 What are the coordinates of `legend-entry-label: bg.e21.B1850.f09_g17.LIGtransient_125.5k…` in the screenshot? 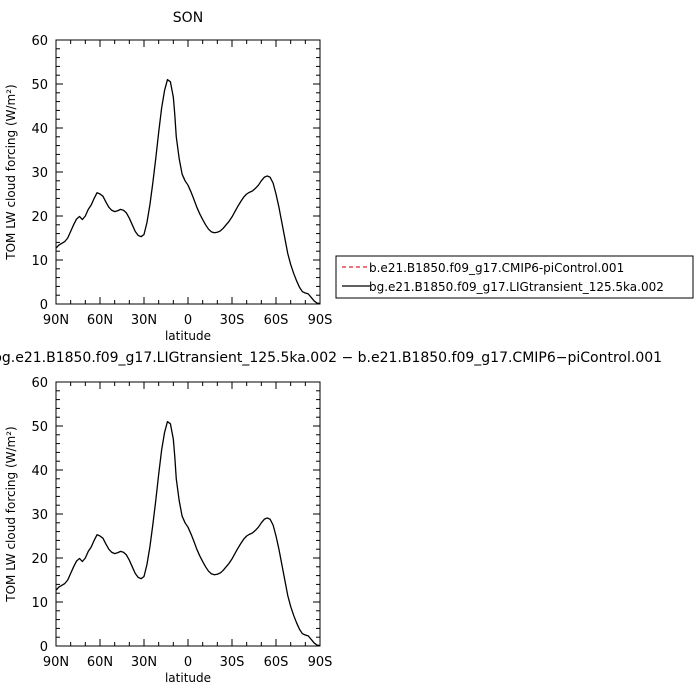 It's located at (516, 287).